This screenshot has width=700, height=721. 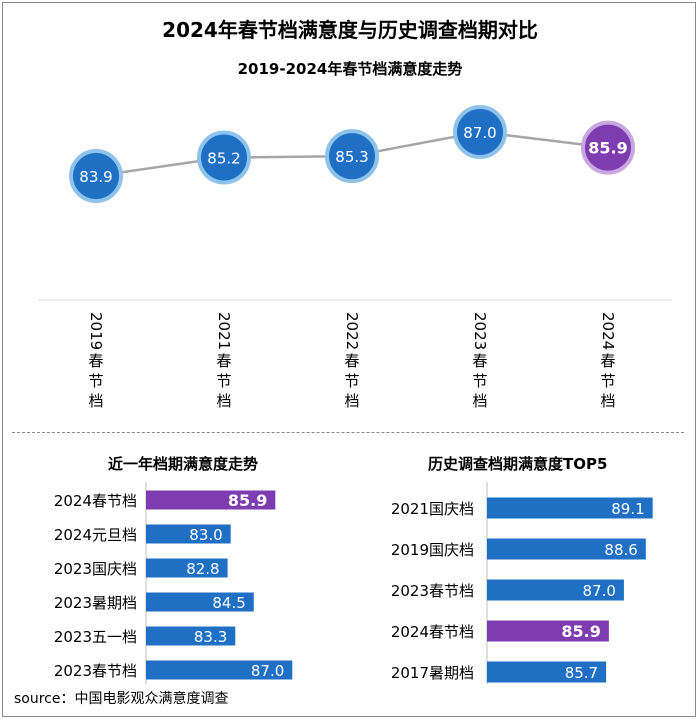 What do you see at coordinates (224, 331) in the screenshot?
I see `svg-text: 2021` at bounding box center [224, 331].